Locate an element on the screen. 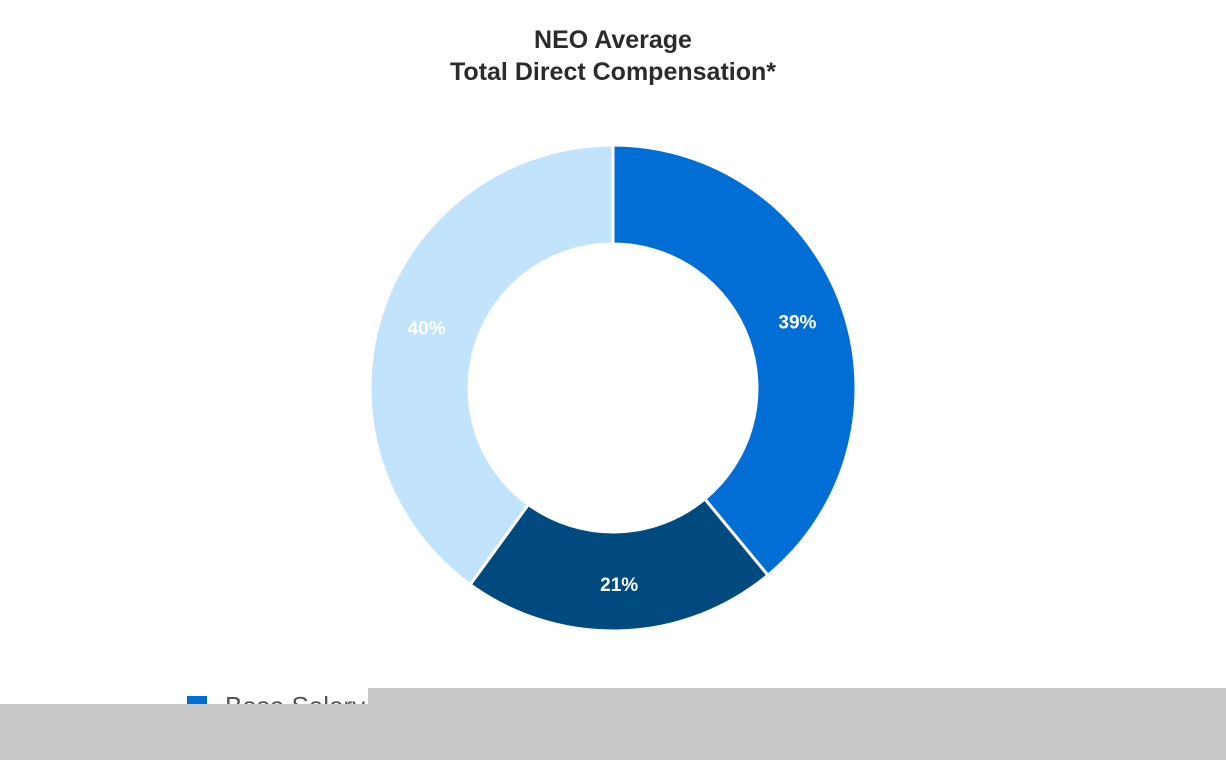 This screenshot has width=1226, height=760. gray-occluder-band is located at coordinates (613, 732).